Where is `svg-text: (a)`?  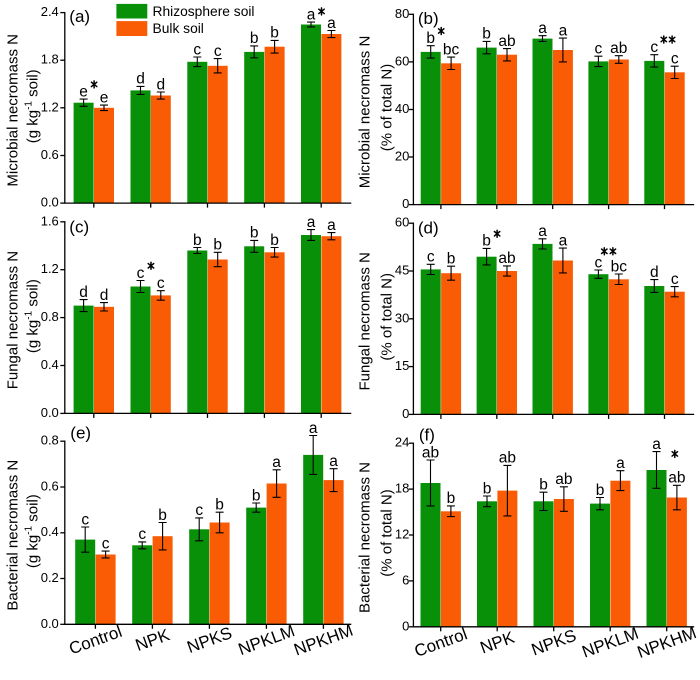
svg-text: (a) is located at coordinates (79, 16).